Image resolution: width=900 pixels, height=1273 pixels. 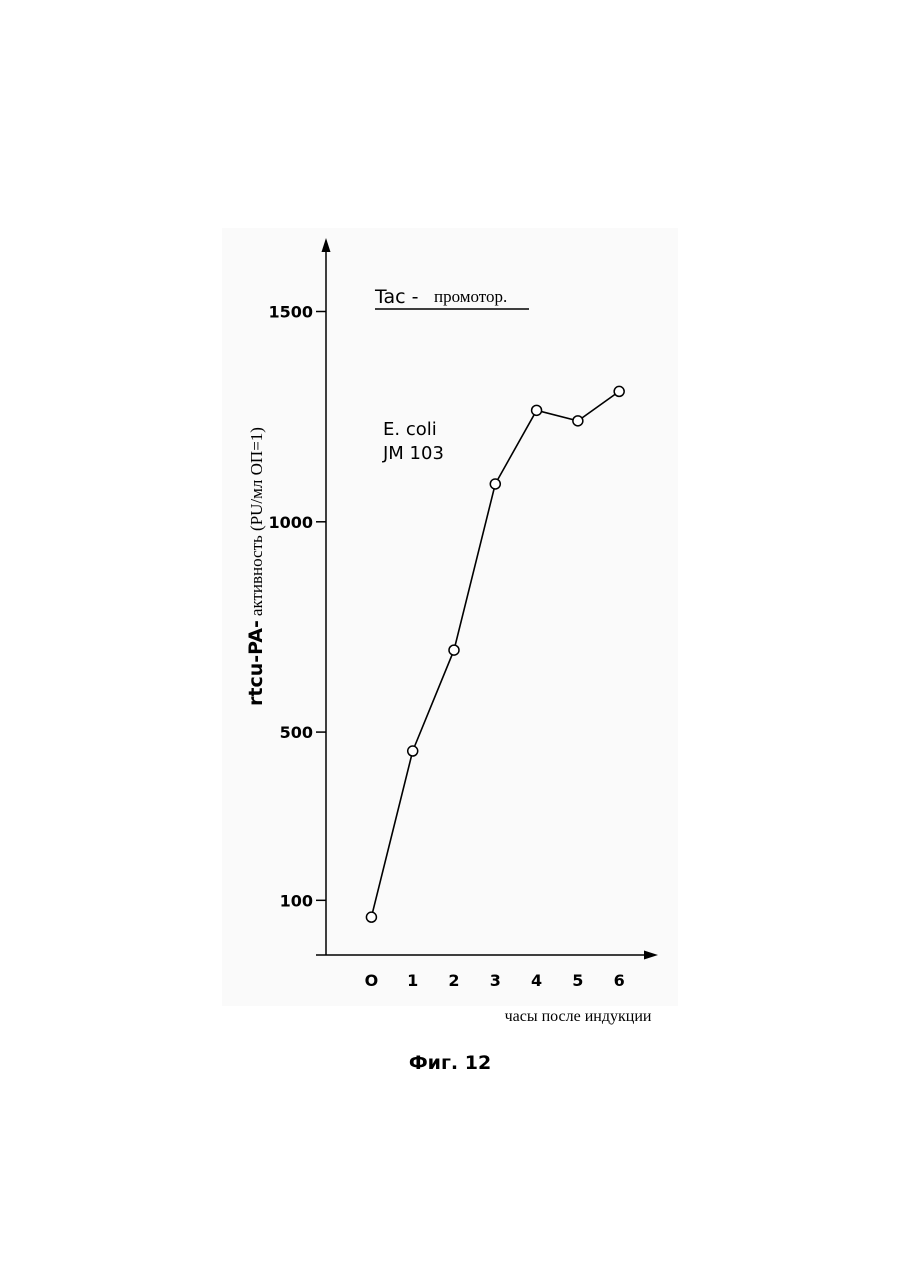 What do you see at coordinates (470, 296) in the screenshot?
I see `chart-title-suffix: промотор.` at bounding box center [470, 296].